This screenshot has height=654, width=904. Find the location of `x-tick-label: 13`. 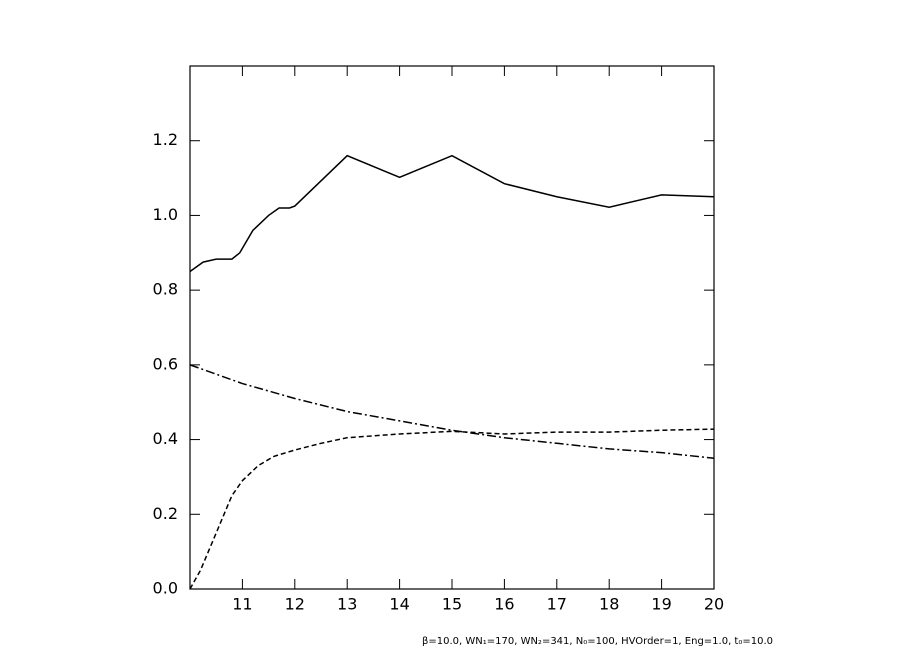

x-tick-label: 13 is located at coordinates (347, 604).